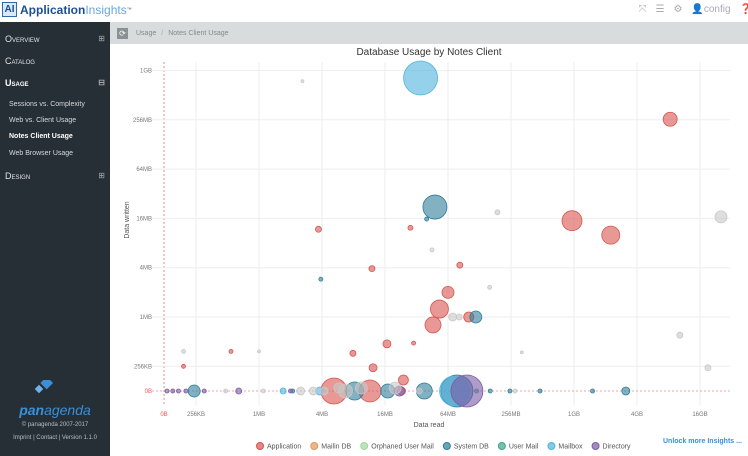 This screenshot has width=748, height=456. I want to click on legend-item: System DB, so click(465, 446).